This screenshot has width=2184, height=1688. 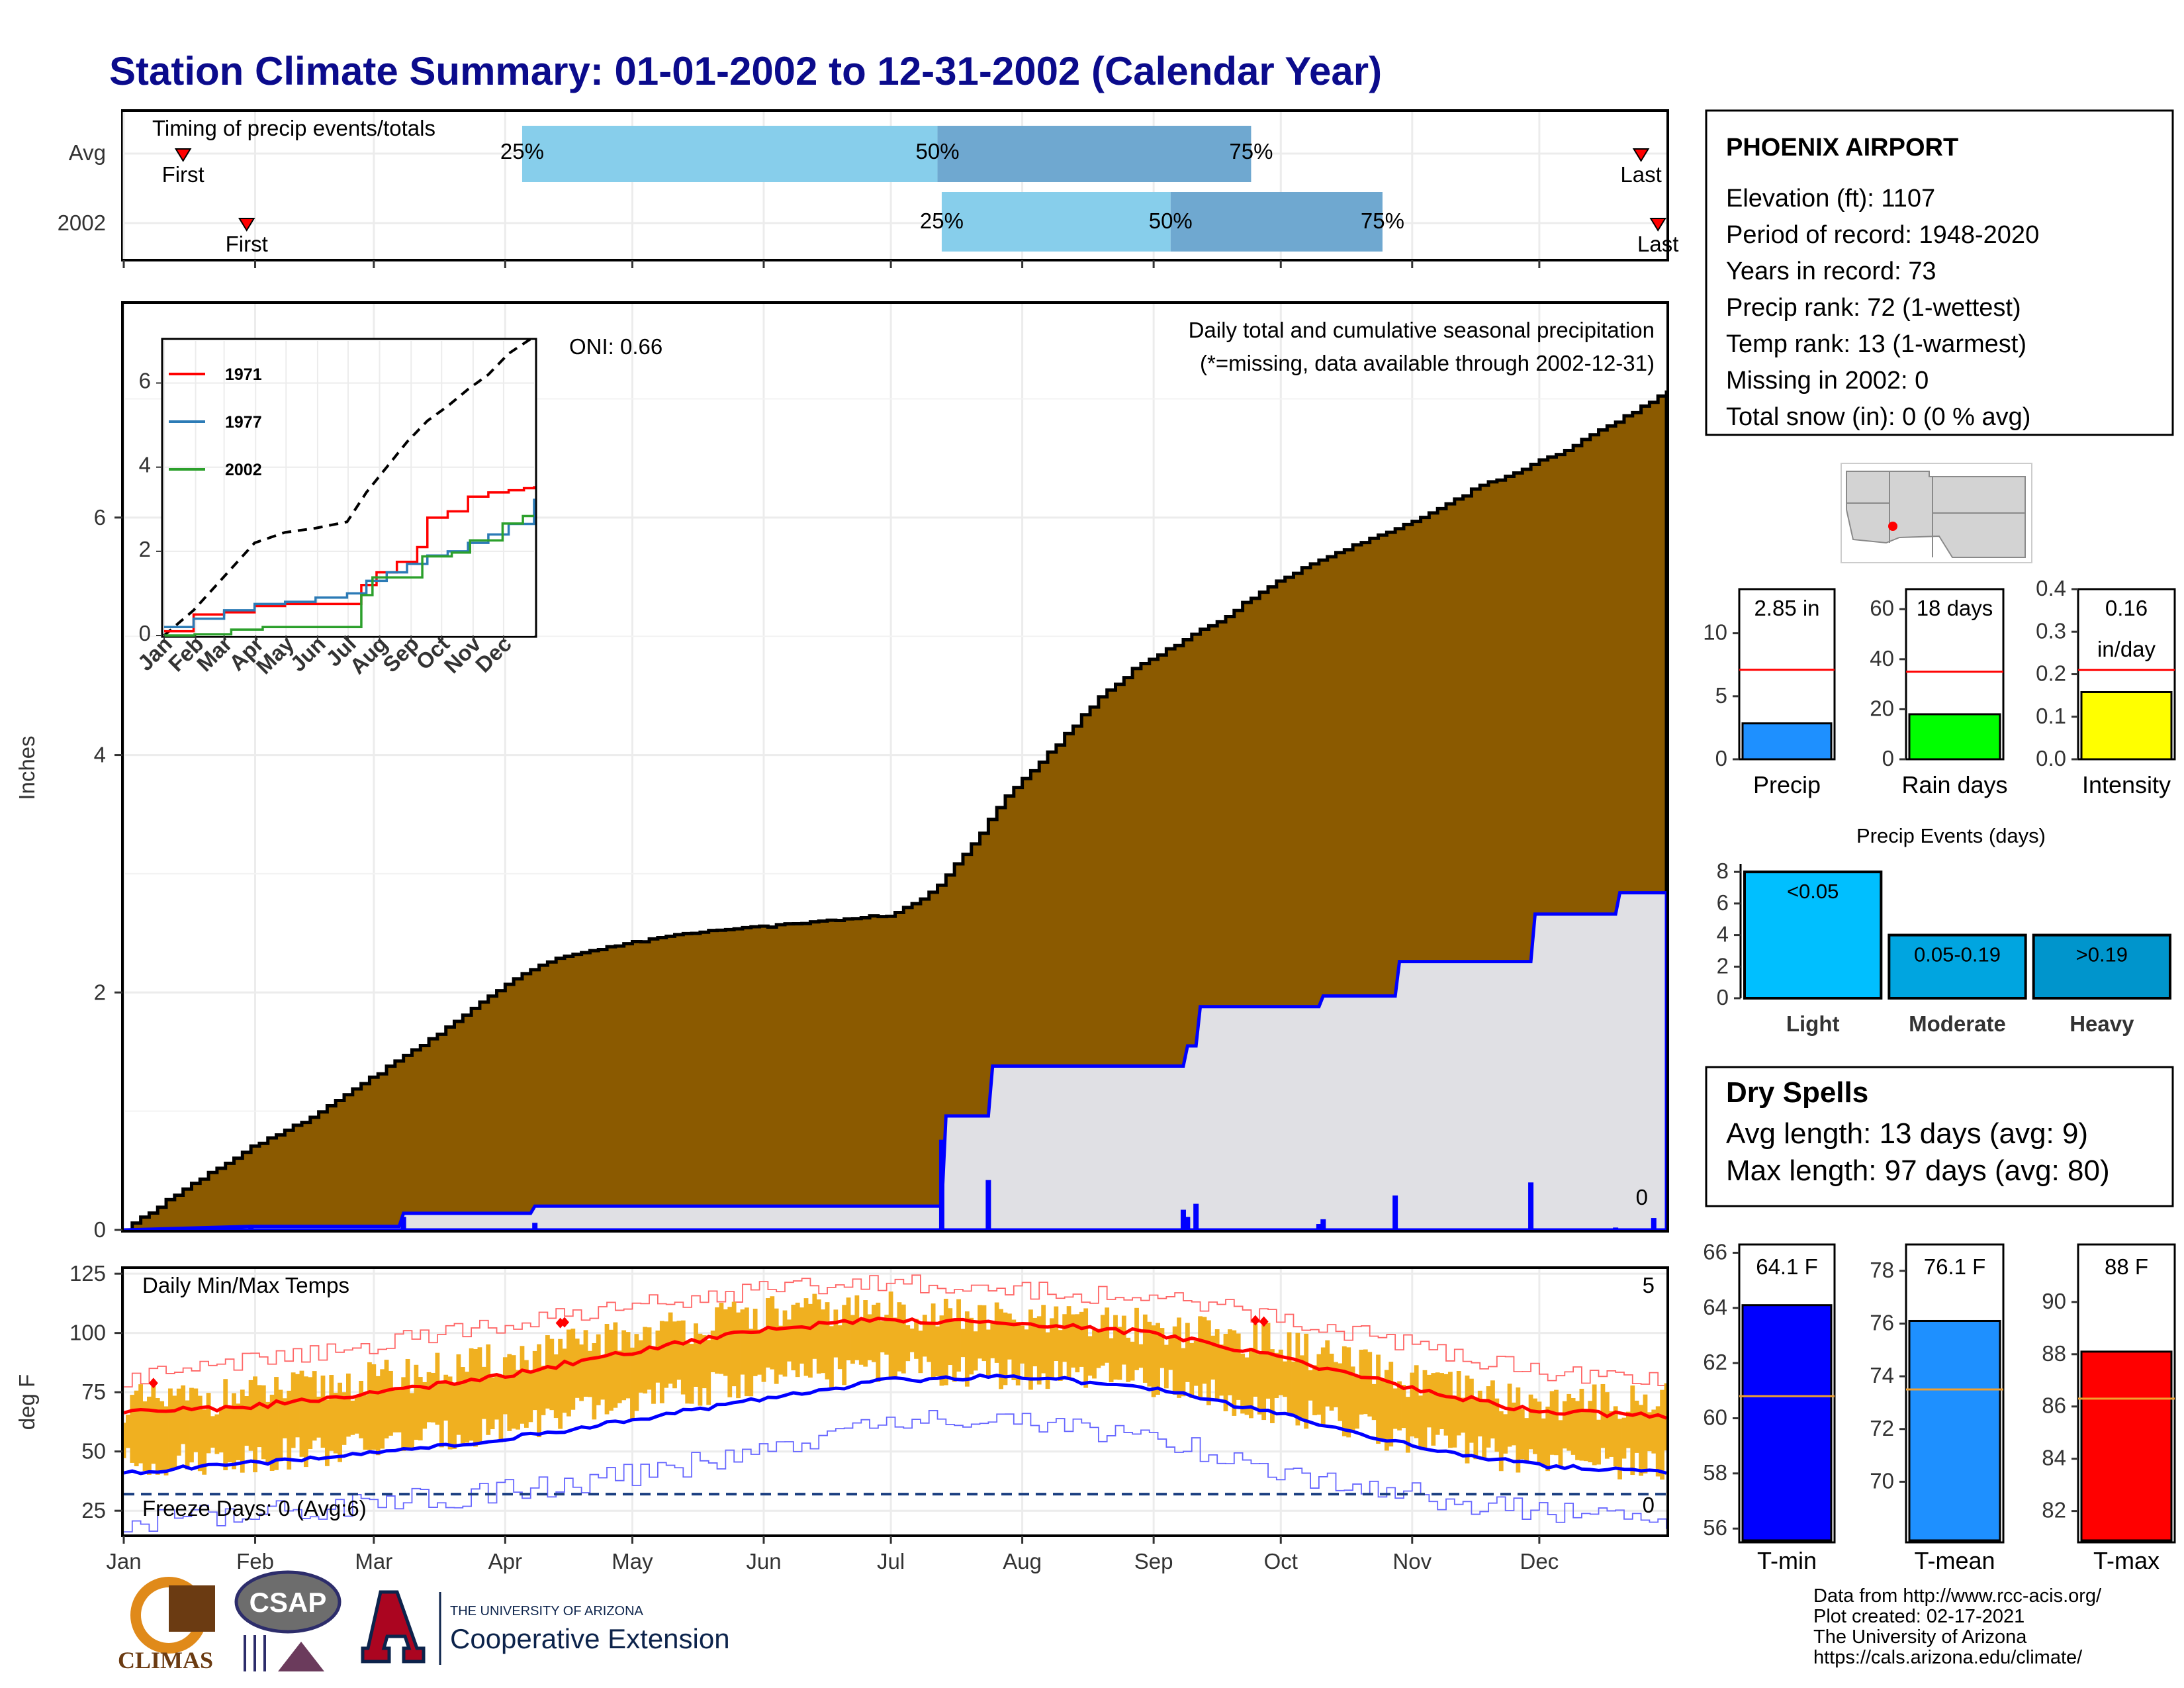 I want to click on climas-logo: CLIMAS, so click(x=167, y=1625).